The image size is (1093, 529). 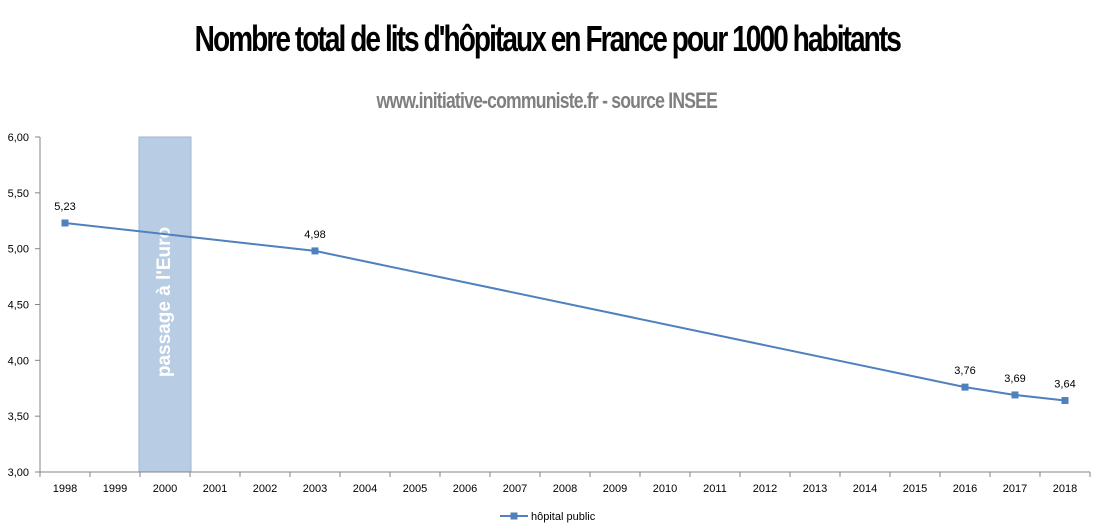 I want to click on x-tick-label: 2014, so click(x=865, y=489).